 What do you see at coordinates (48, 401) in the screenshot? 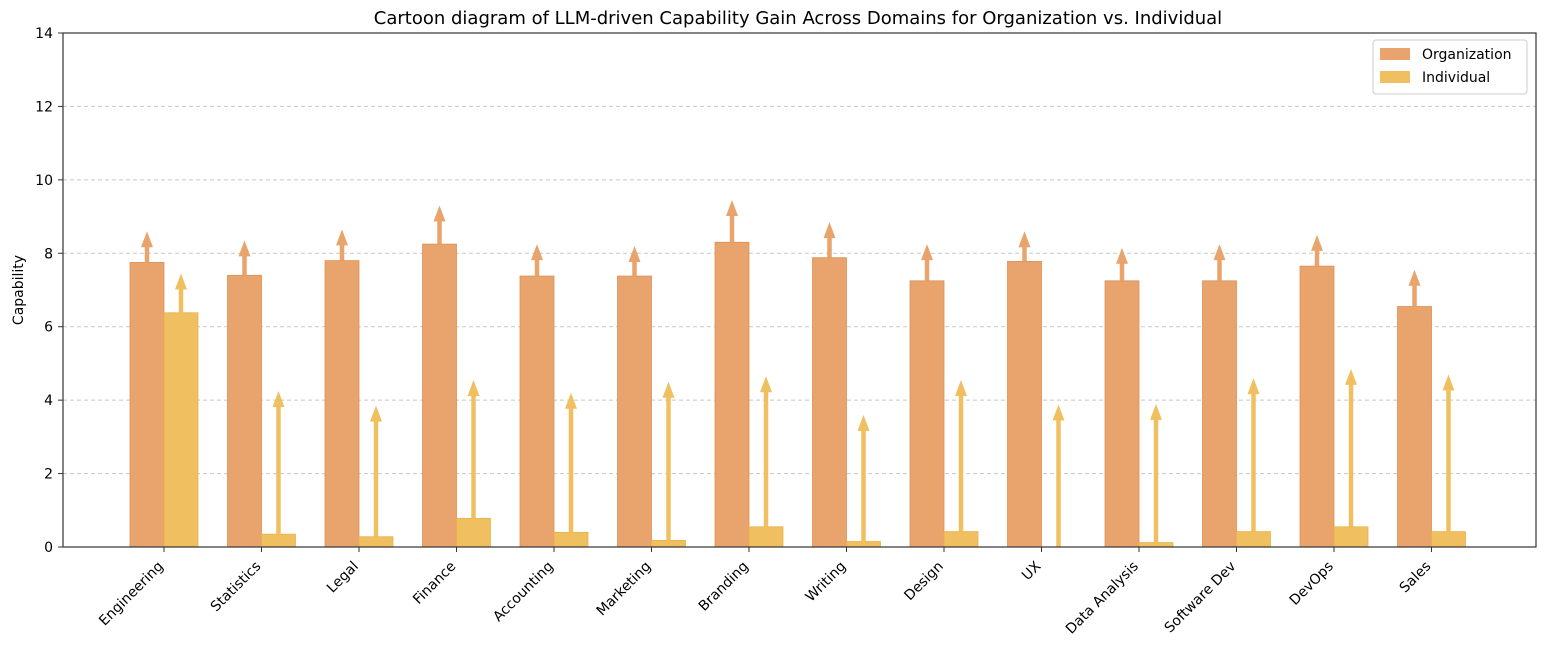
I see `y-tick-label: 4` at bounding box center [48, 401].